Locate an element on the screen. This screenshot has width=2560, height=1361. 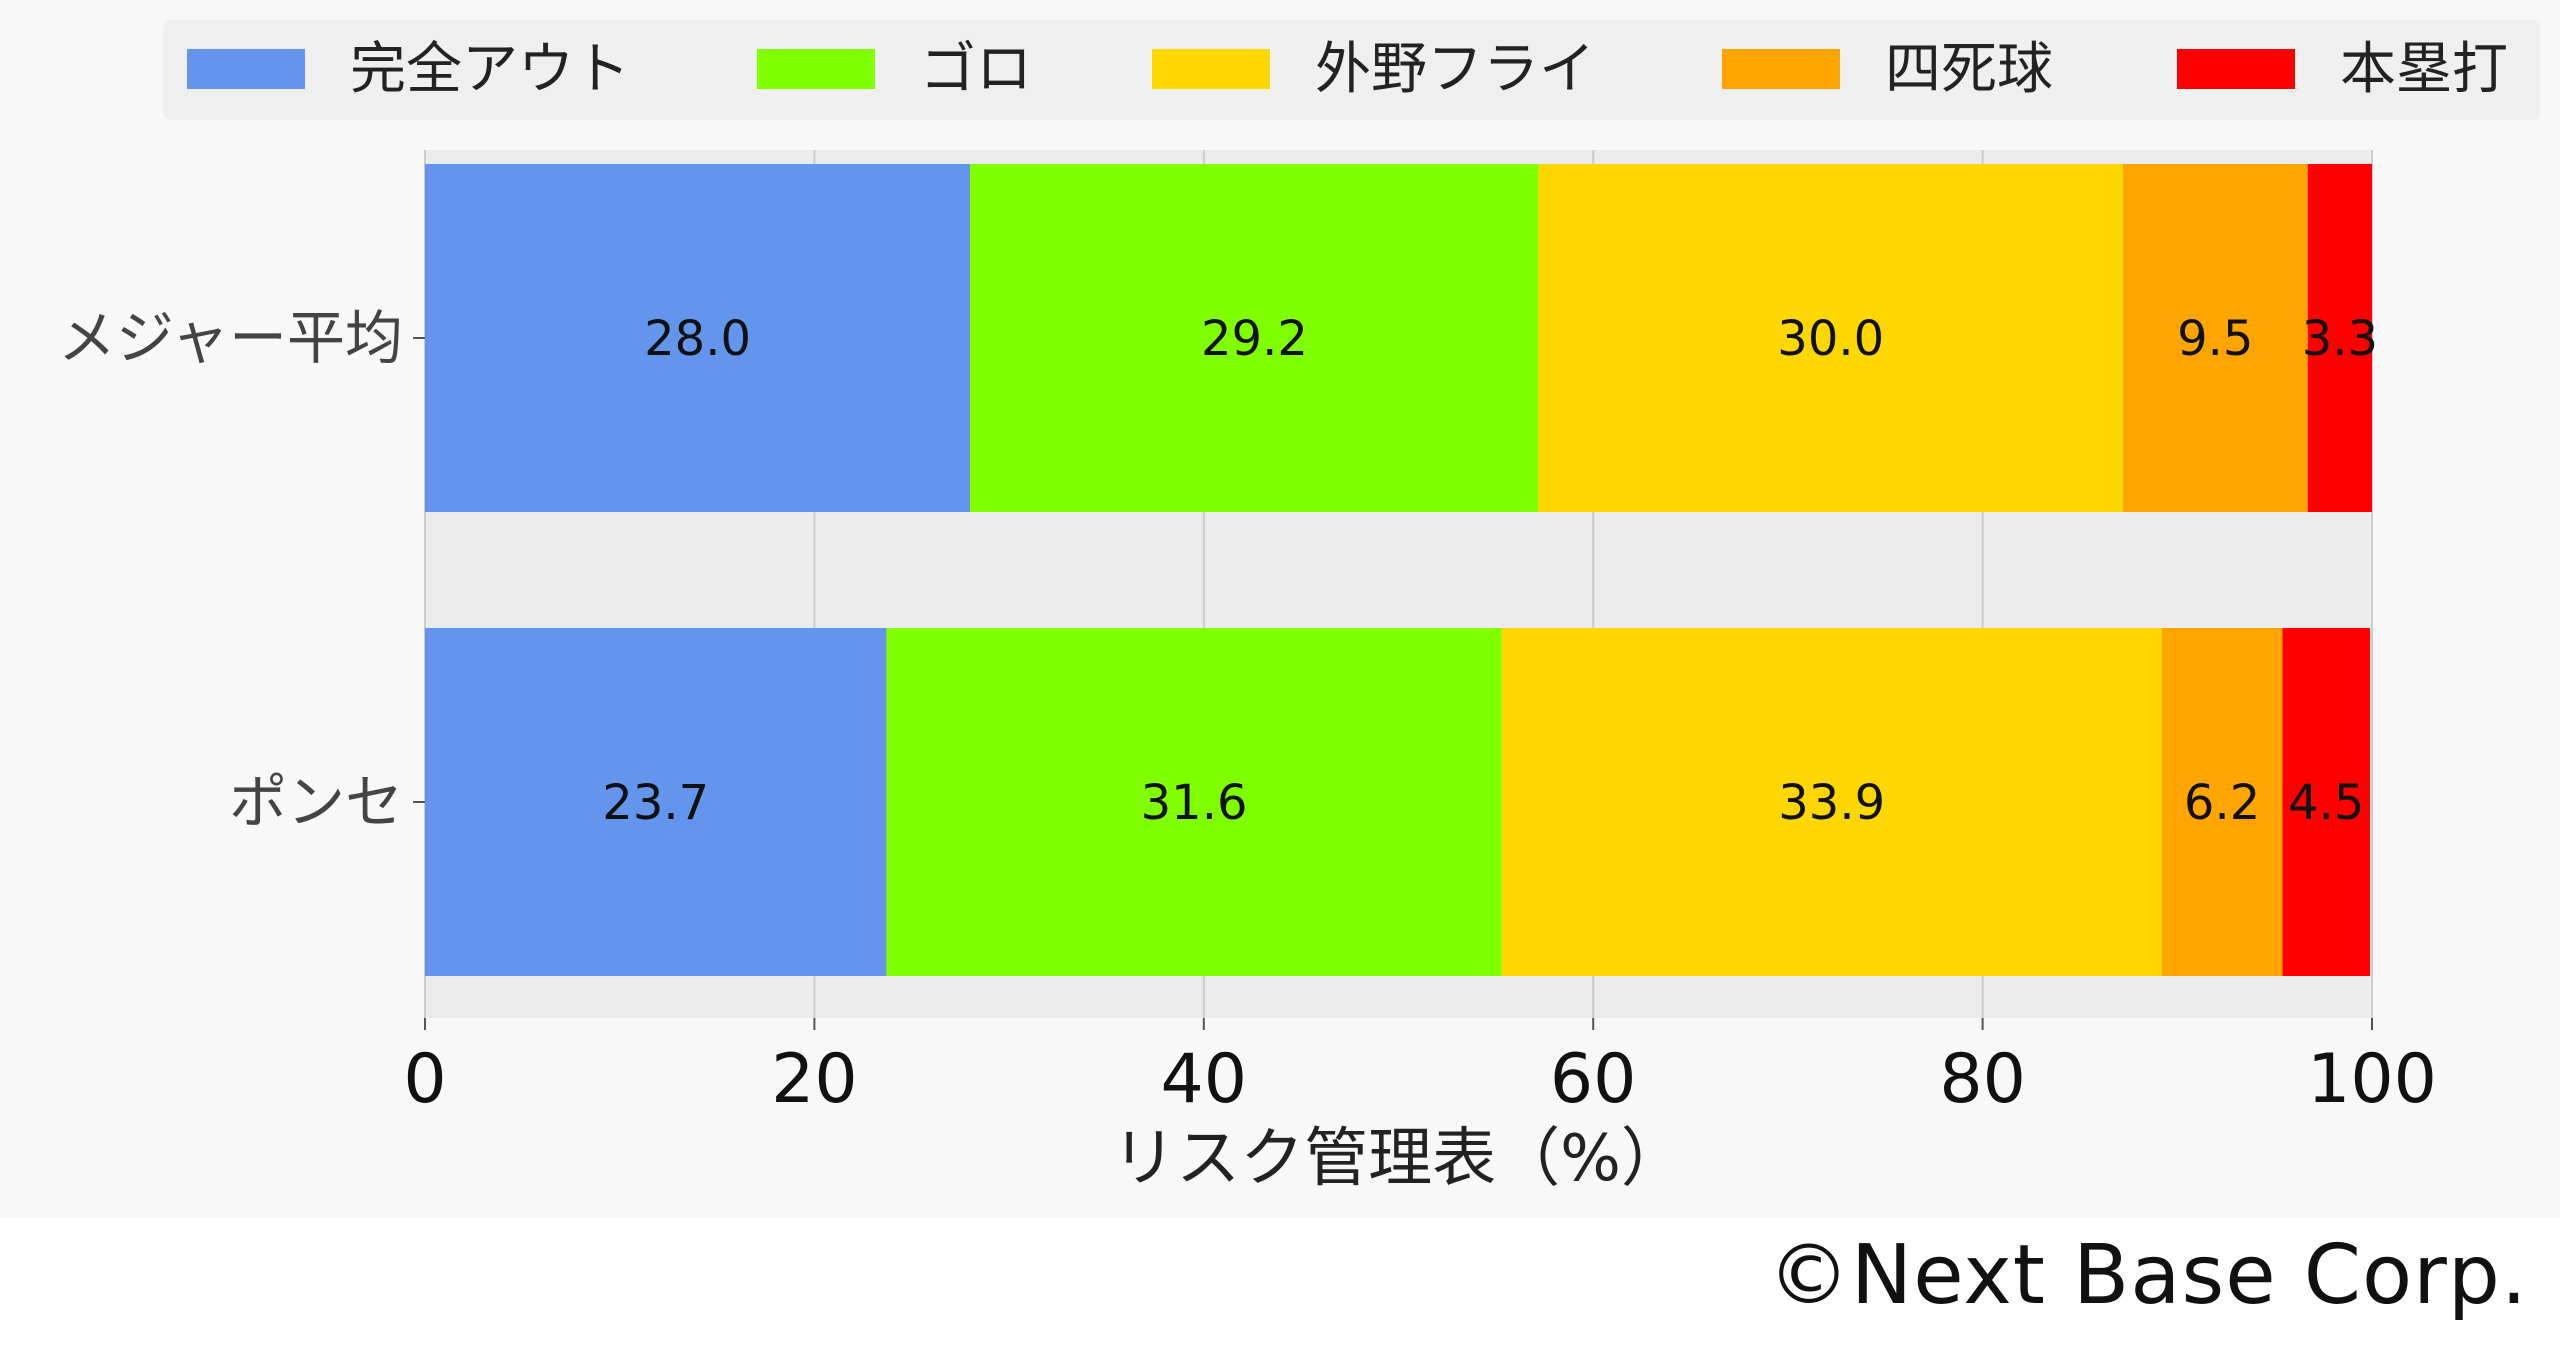
y-category-label: メジャー平均 is located at coordinates (230, 338).